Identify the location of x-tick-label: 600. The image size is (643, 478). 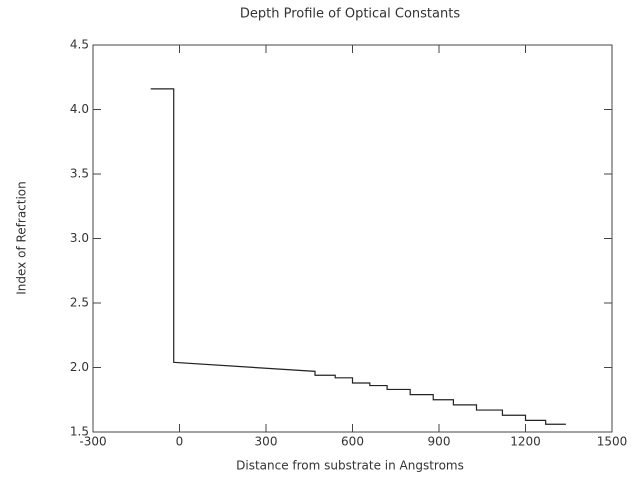
(352, 442).